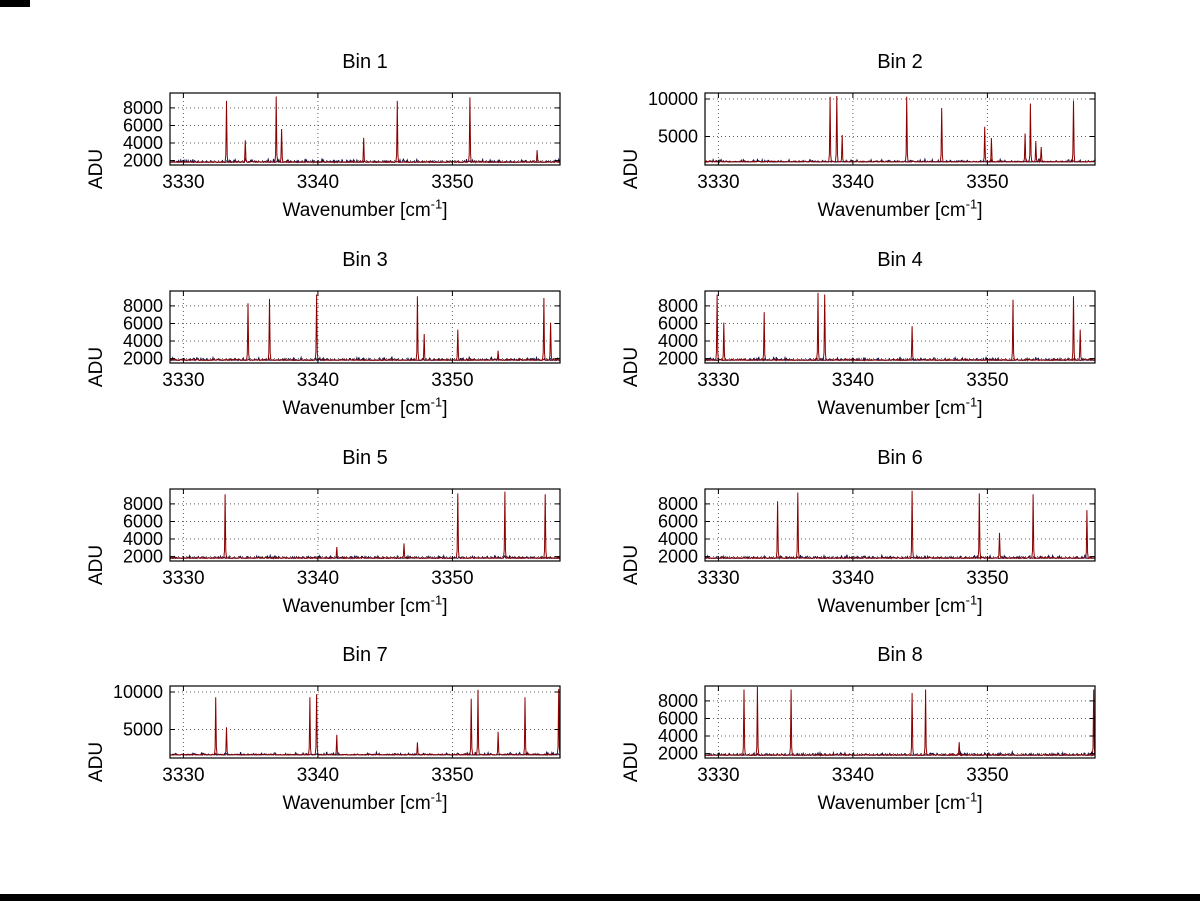 Image resolution: width=1200 pixels, height=901 pixels. Describe the element at coordinates (900, 458) in the screenshot. I see `plot-title-bin-6: Bin 6` at that location.